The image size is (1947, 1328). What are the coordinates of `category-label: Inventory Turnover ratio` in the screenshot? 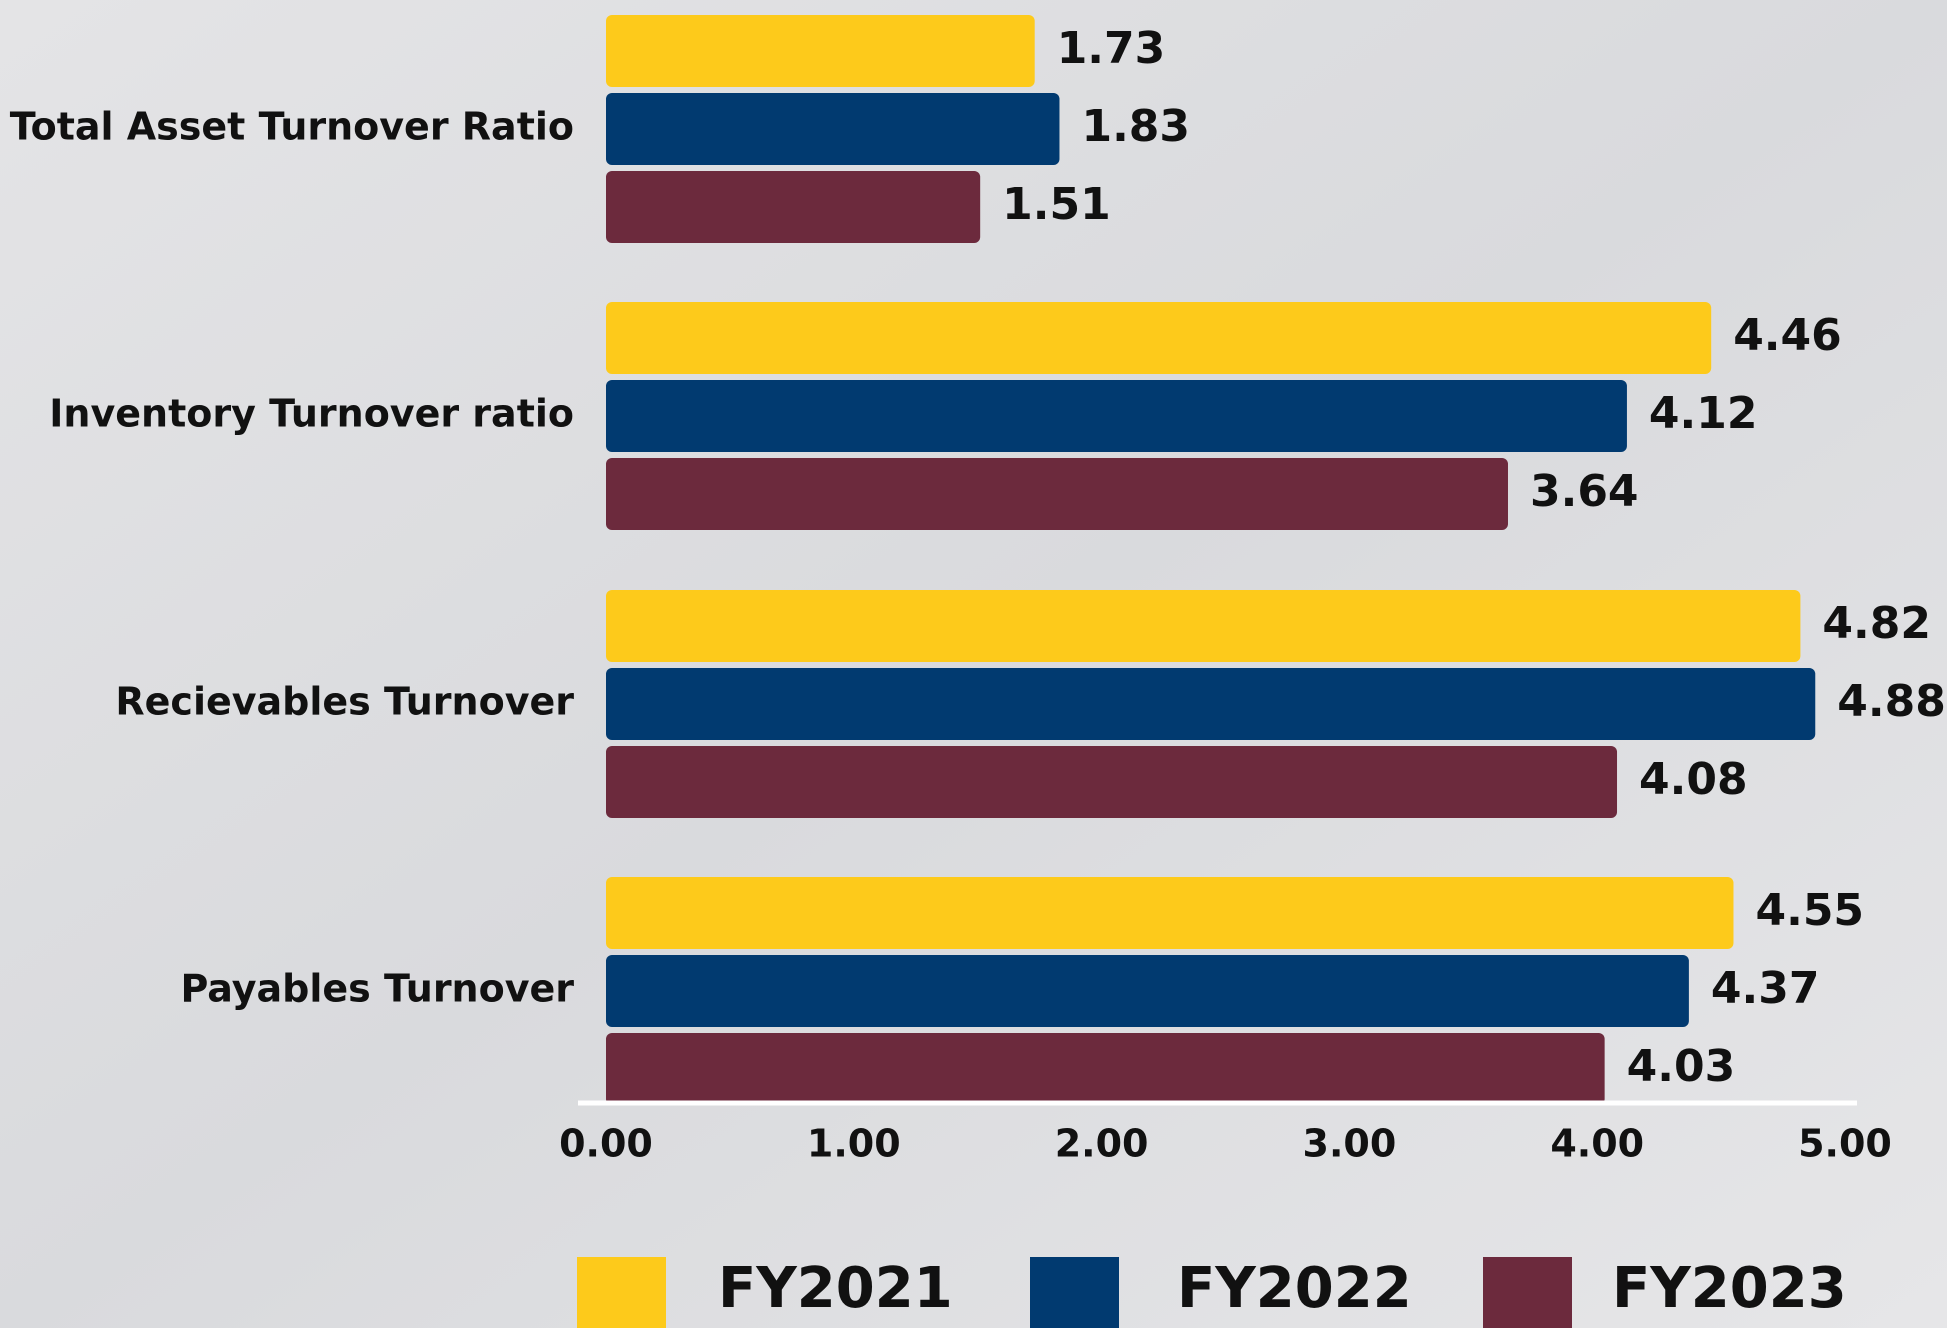 It's located at (311, 414).